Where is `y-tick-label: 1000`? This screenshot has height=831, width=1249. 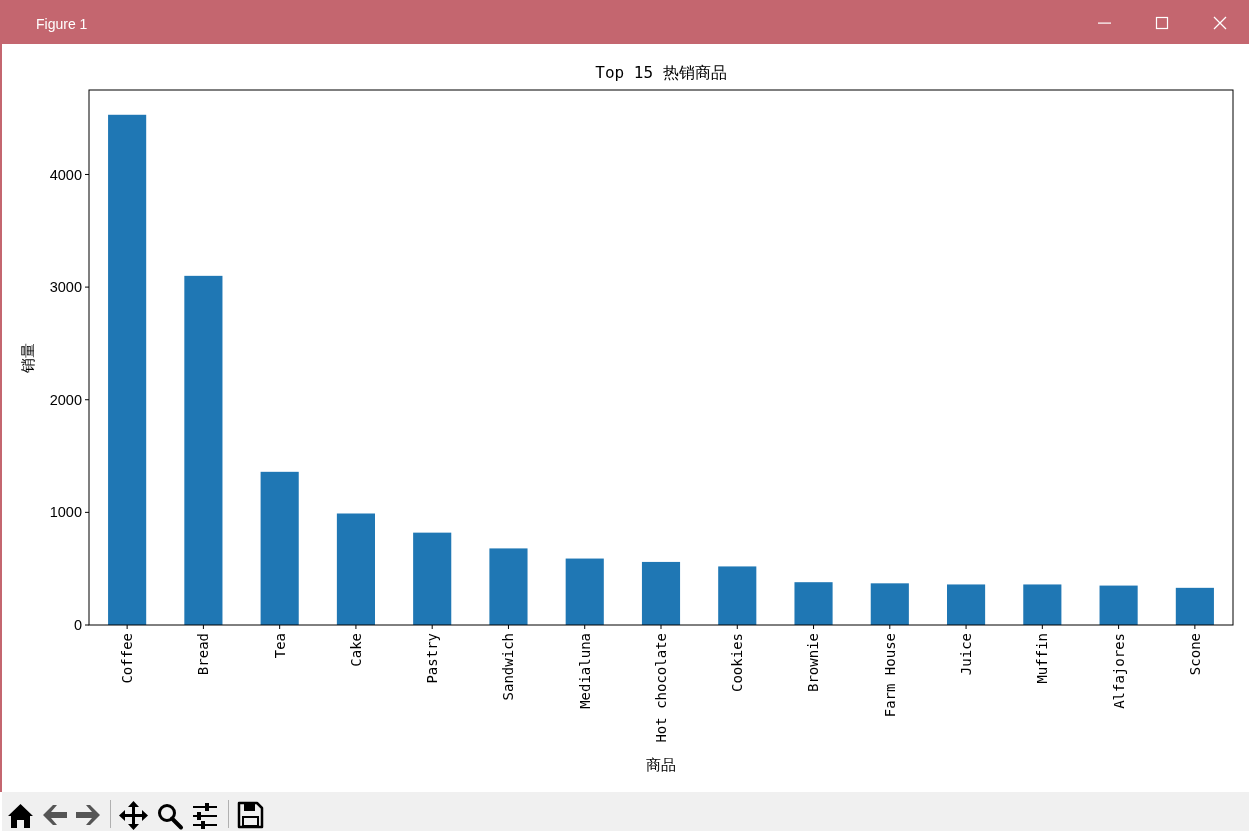 y-tick-label: 1000 is located at coordinates (65, 512).